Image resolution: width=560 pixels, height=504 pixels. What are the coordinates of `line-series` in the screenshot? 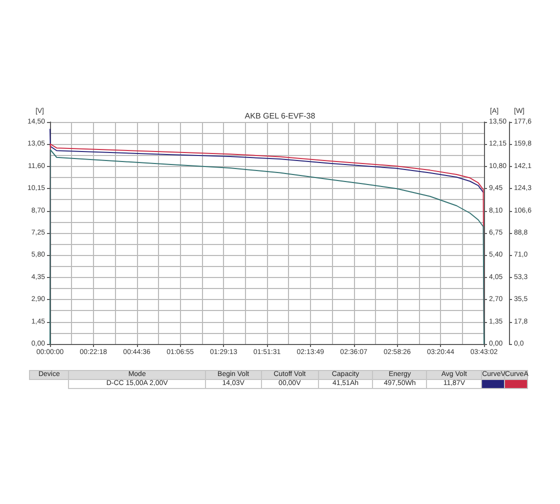 It's located at (267, 160).